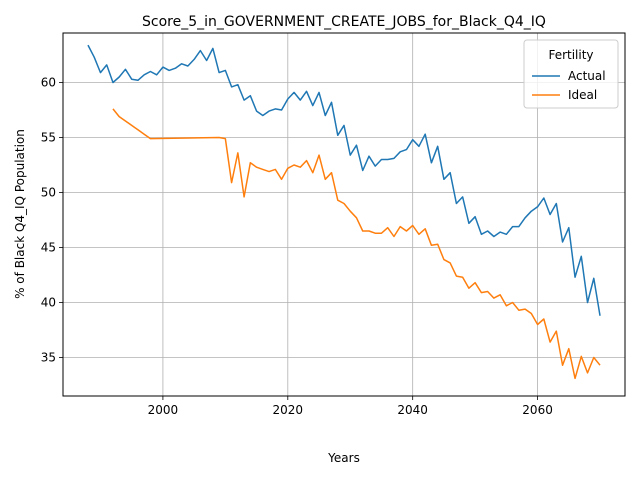  I want to click on y-tick-label: 55, so click(48, 138).